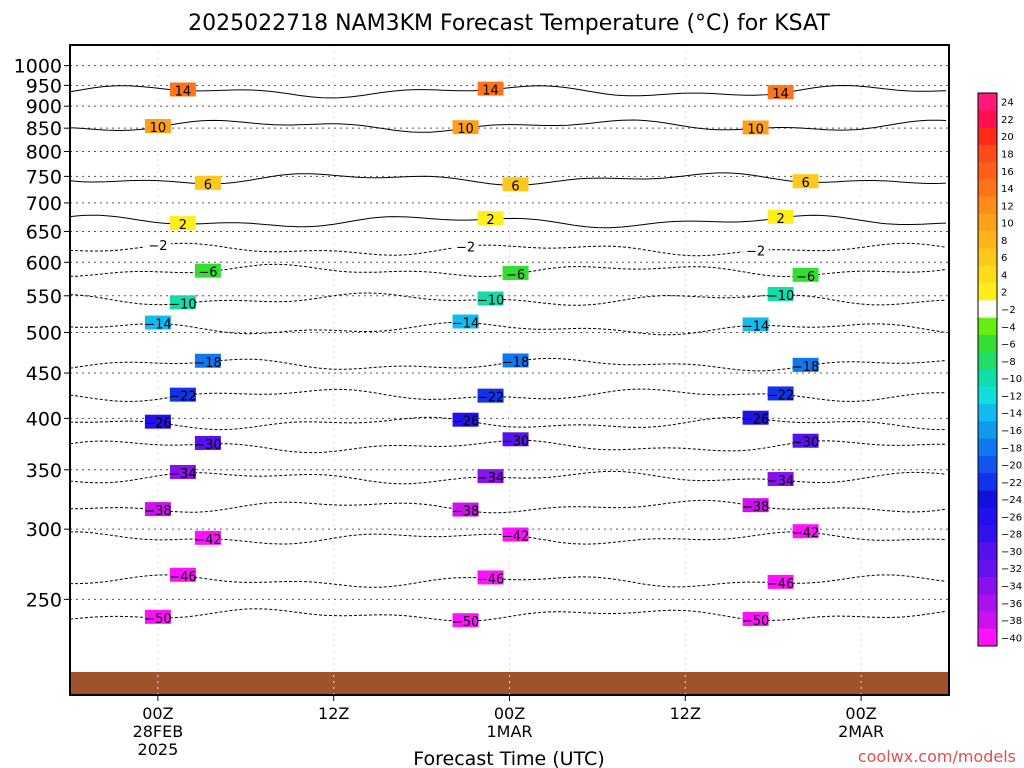 The height and width of the screenshot is (768, 1024). Describe the element at coordinates (44, 204) in the screenshot. I see `y-tick-label: 700` at that location.